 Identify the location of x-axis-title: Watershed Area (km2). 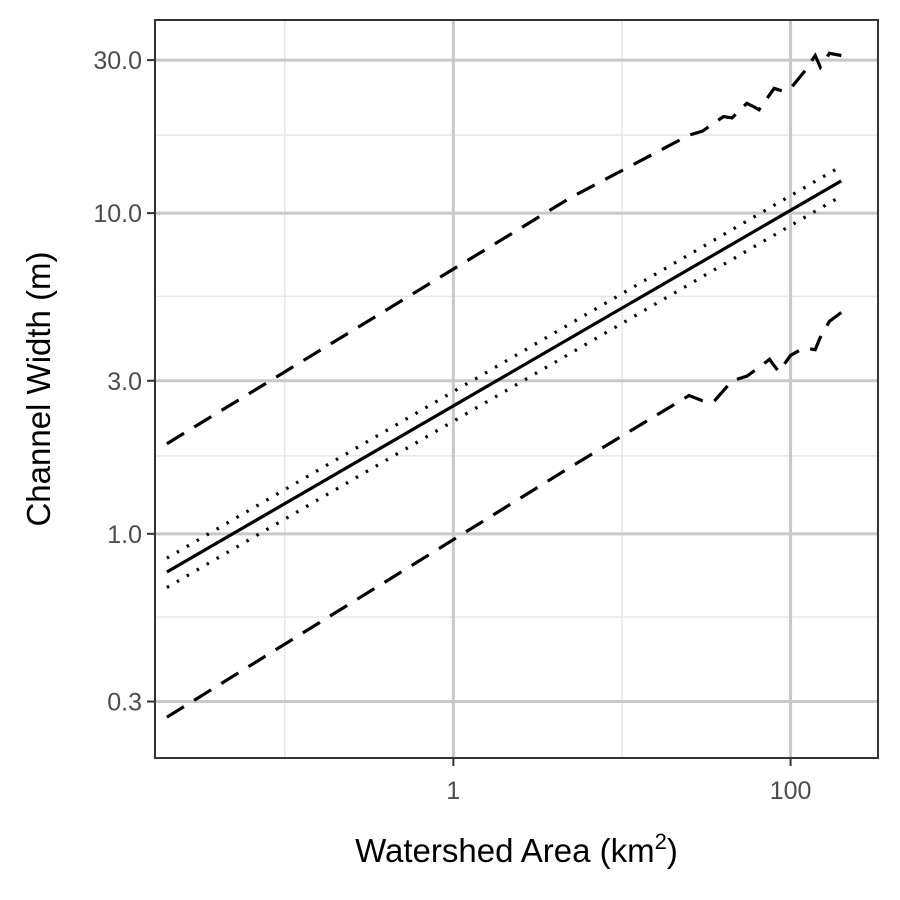
(516, 849).